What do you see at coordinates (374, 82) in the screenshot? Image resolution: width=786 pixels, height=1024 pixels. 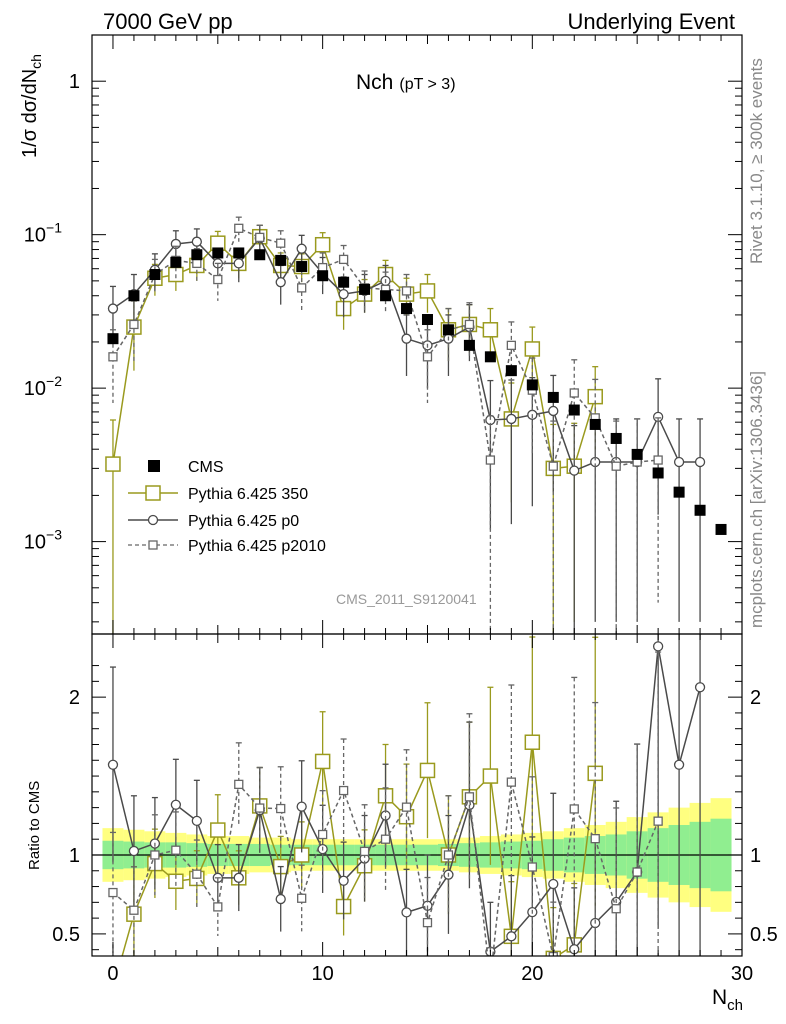 I see `plot-title-main: Nch` at bounding box center [374, 82].